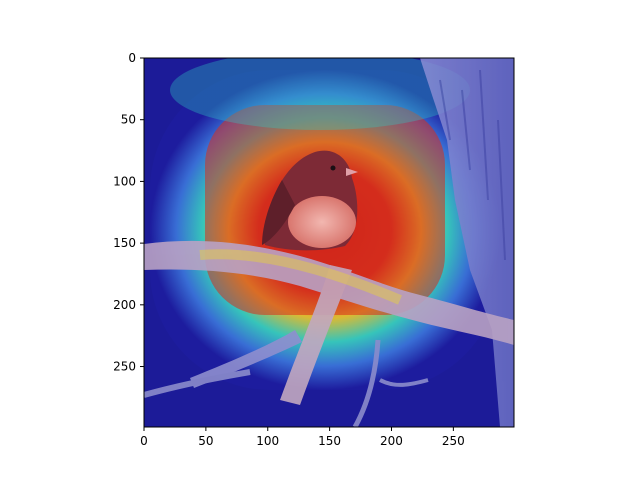 This screenshot has width=640, height=480. I want to click on y-tick-label: 250, so click(124, 367).